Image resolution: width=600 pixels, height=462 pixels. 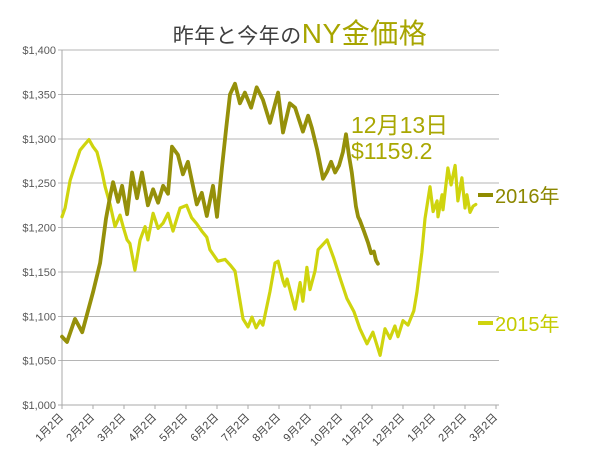 What do you see at coordinates (39, 95) in the screenshot?
I see `y-tick-label-1350: $1,350` at bounding box center [39, 95].